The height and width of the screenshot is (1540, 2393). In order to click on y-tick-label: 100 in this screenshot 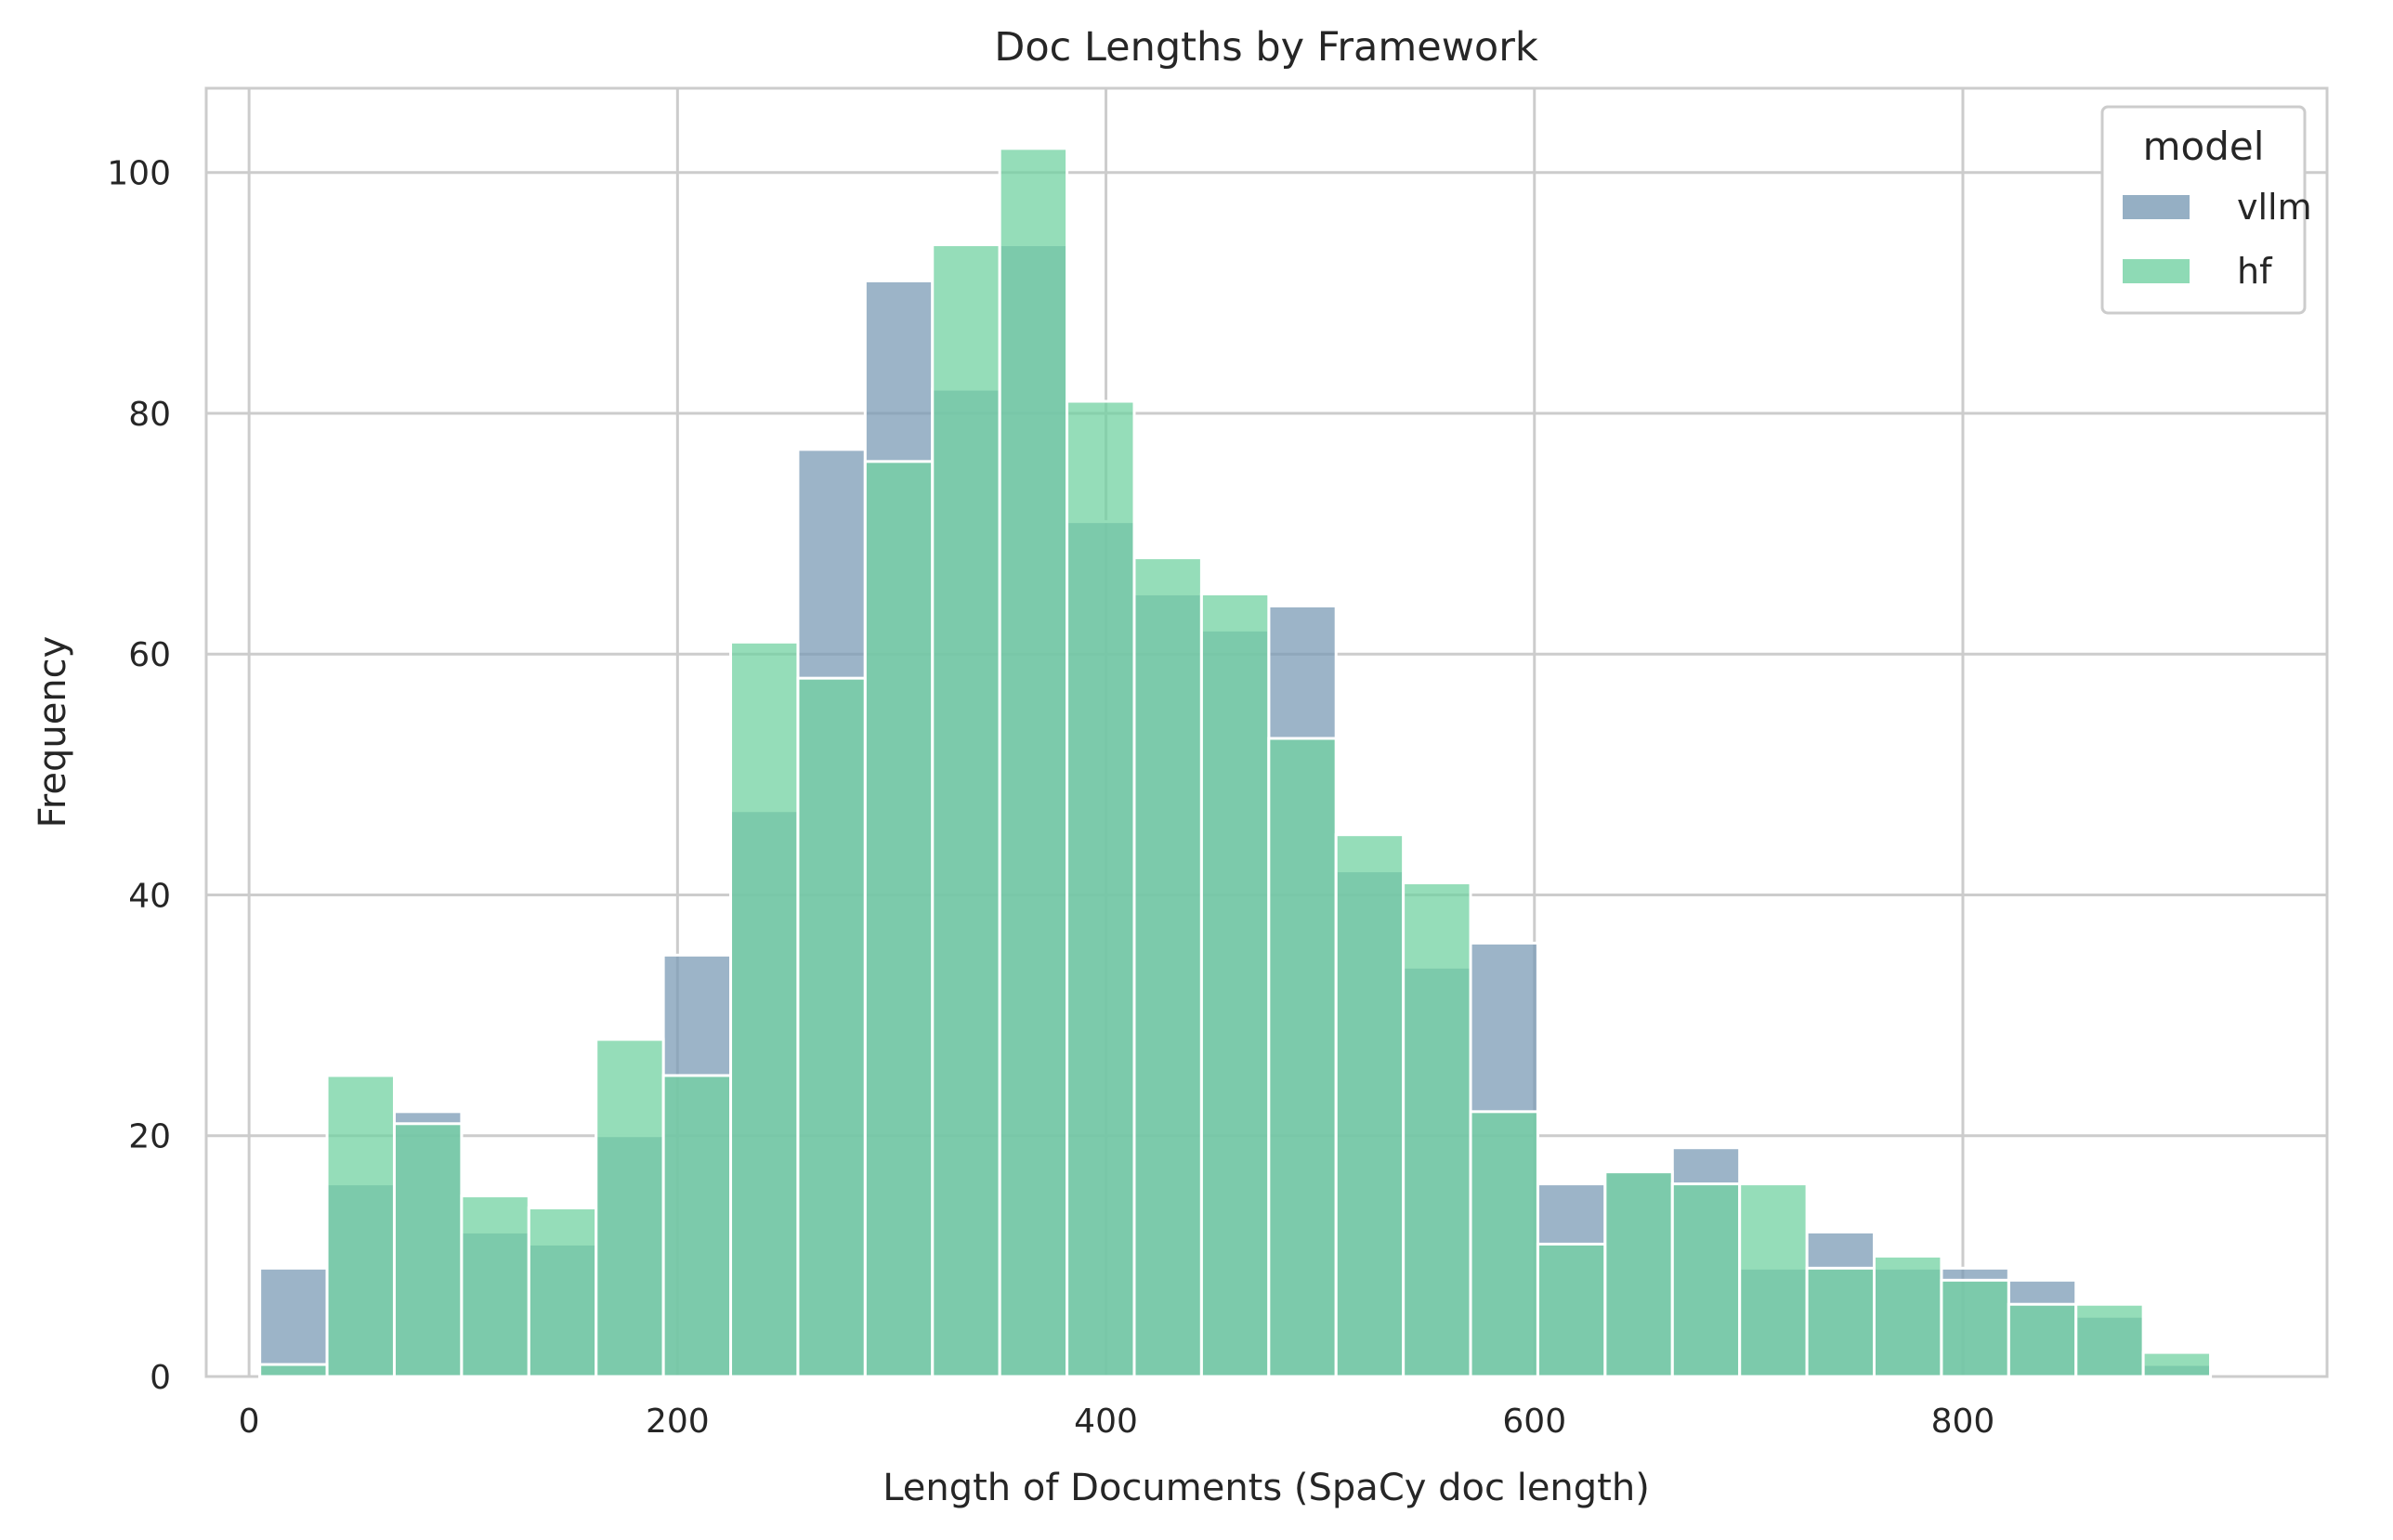, I will do `click(139, 174)`.